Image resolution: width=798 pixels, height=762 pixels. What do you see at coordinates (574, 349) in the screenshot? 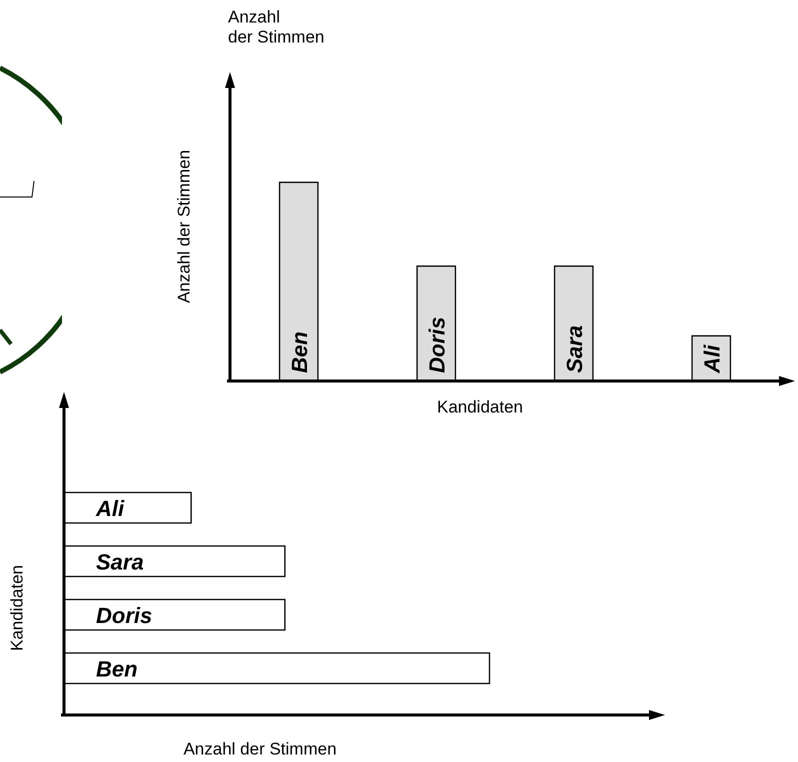
I see `x-tick-label: Sara` at bounding box center [574, 349].